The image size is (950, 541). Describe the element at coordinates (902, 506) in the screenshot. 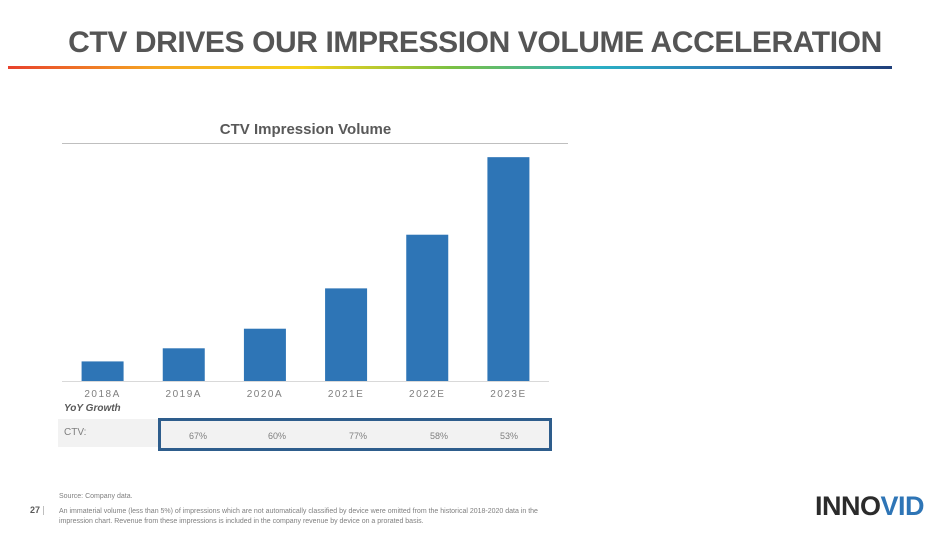

I see `logo-text-accent: VID` at that location.